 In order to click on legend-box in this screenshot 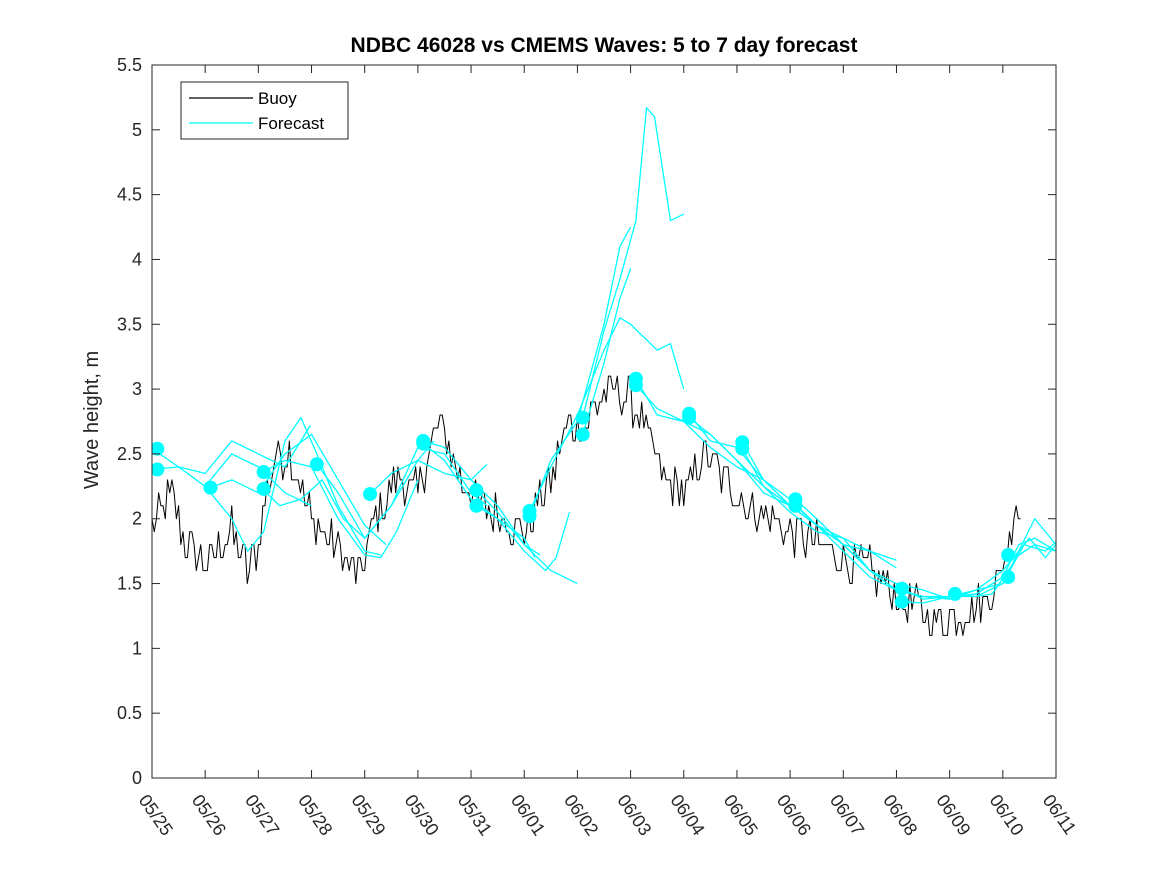, I will do `click(264, 110)`.